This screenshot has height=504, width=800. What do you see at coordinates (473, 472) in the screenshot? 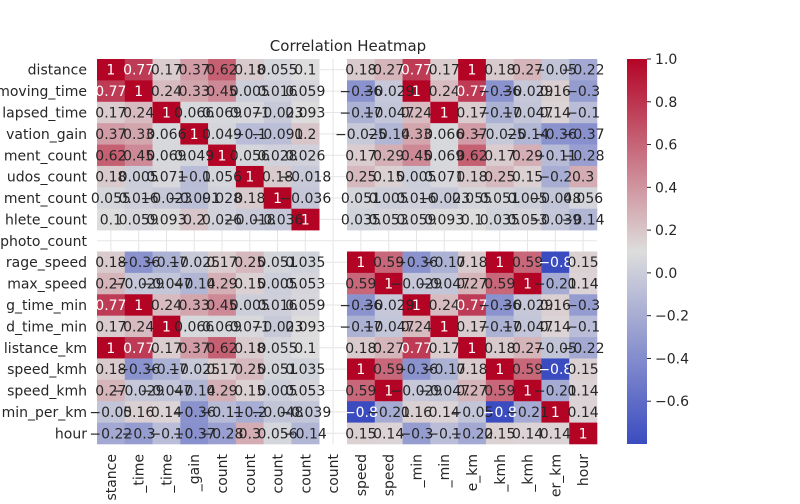
I see `column-tick-label: e_km` at bounding box center [473, 472].